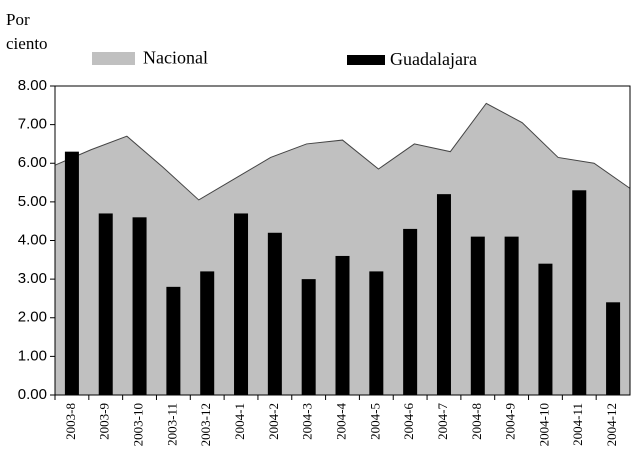 This screenshot has width=635, height=457. Describe the element at coordinates (476, 421) in the screenshot. I see `x-tick-label: 2004-8` at that location.